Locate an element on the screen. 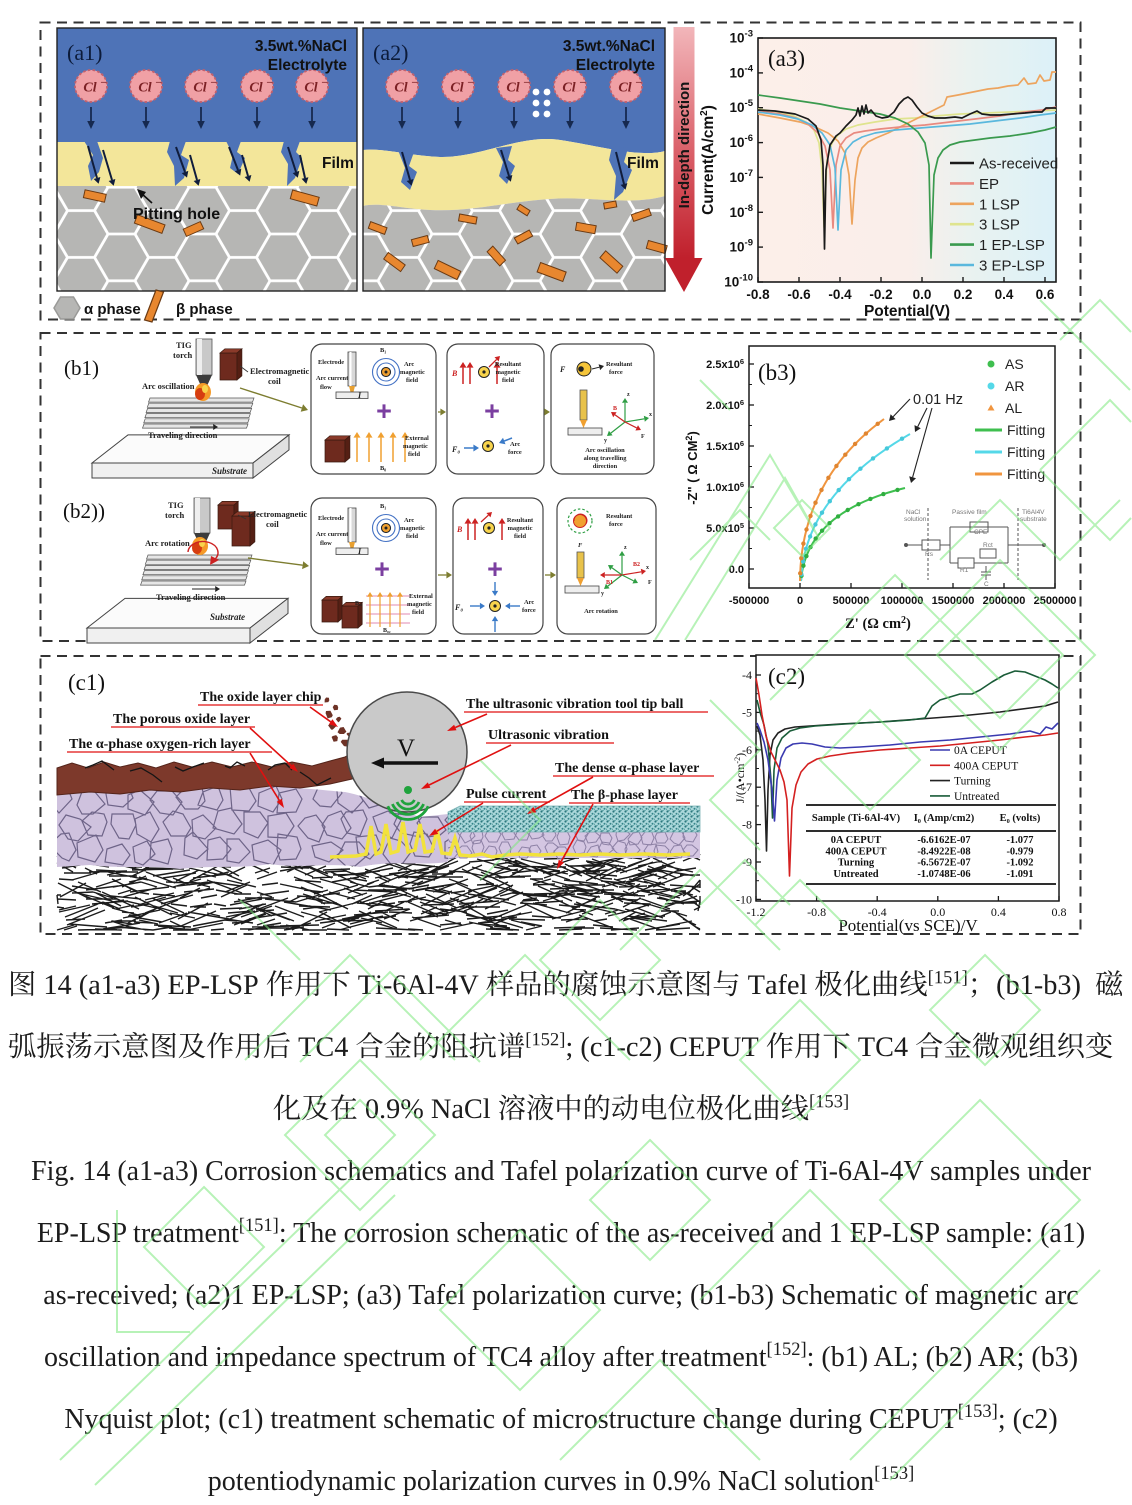  svg-text: -6.6162E-07 is located at coordinates (943, 840).